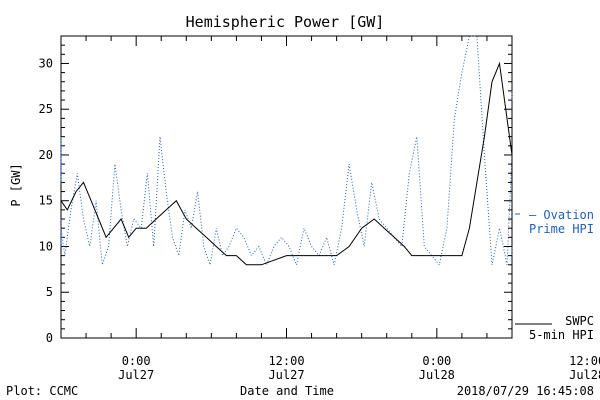  What do you see at coordinates (46, 63) in the screenshot?
I see `y-tick-label: 30` at bounding box center [46, 63].